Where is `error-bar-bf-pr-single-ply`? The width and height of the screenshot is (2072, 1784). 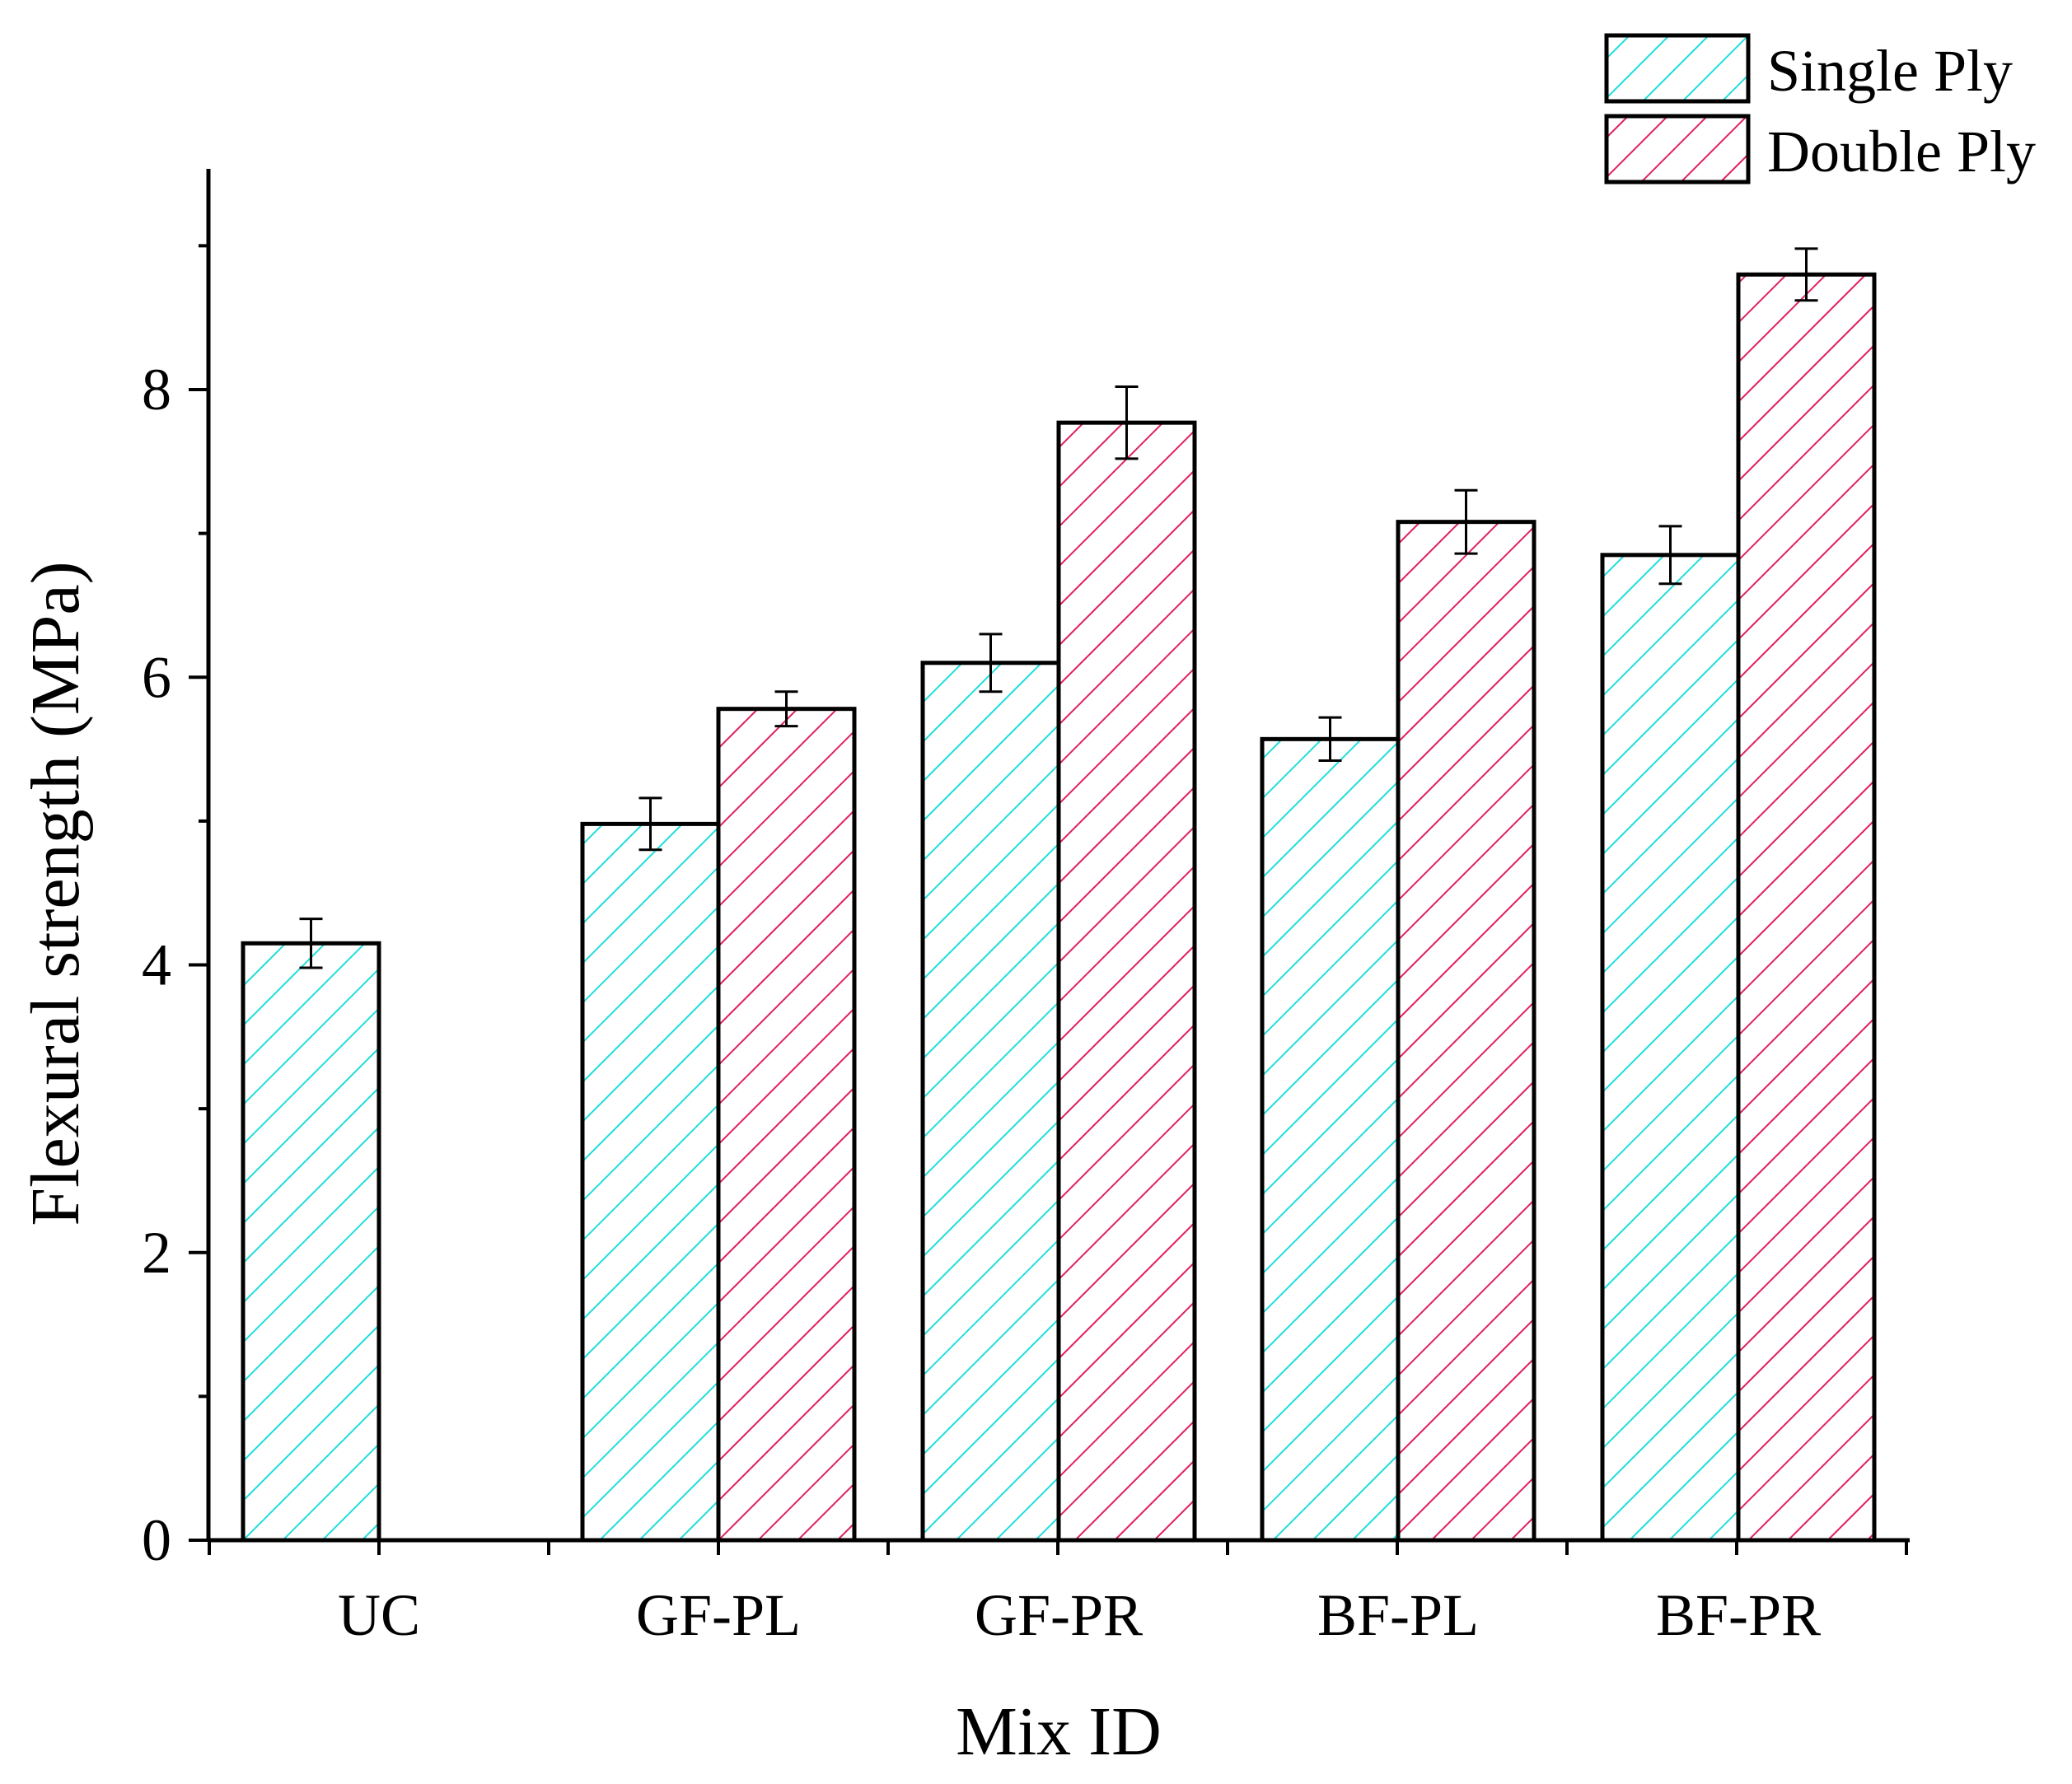 error-bar-bf-pr-single-ply is located at coordinates (1670, 555).